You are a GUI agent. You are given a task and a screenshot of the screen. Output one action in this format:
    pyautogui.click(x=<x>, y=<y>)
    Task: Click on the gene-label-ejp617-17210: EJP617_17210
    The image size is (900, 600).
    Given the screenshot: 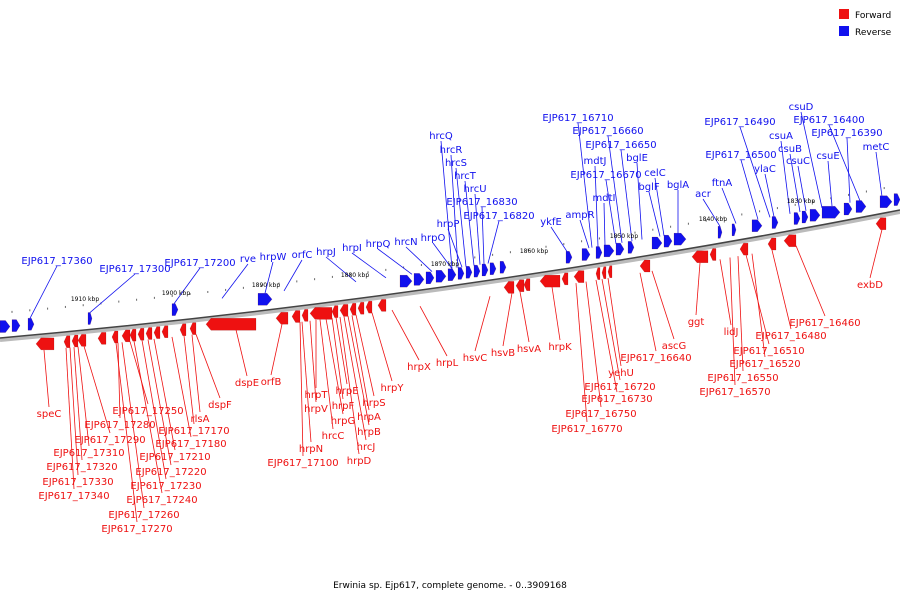 What is the action you would take?
    pyautogui.click(x=174, y=457)
    